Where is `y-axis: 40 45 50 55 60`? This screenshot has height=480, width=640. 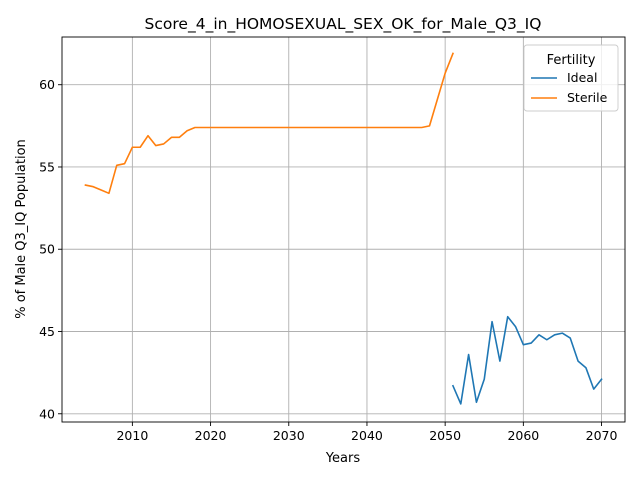
y-axis: 40 45 50 55 60 is located at coordinates (50, 249).